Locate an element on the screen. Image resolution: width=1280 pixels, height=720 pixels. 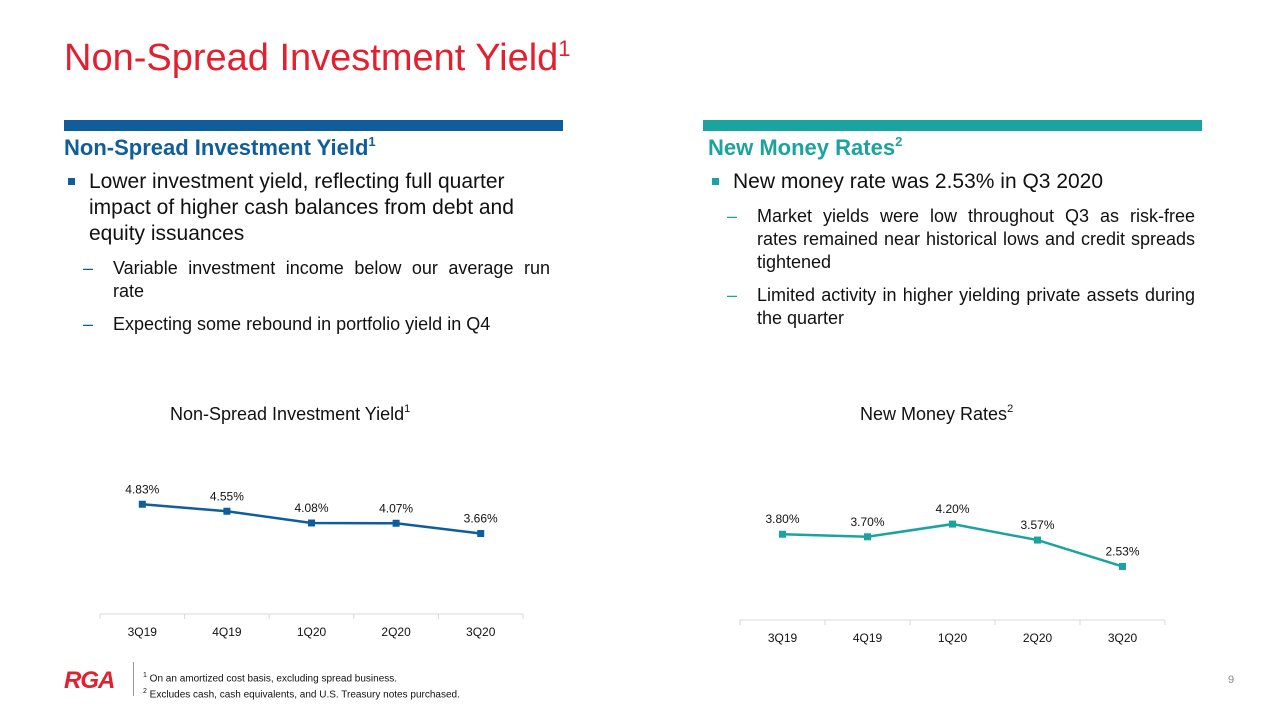
page-number: 9 is located at coordinates (1231, 680).